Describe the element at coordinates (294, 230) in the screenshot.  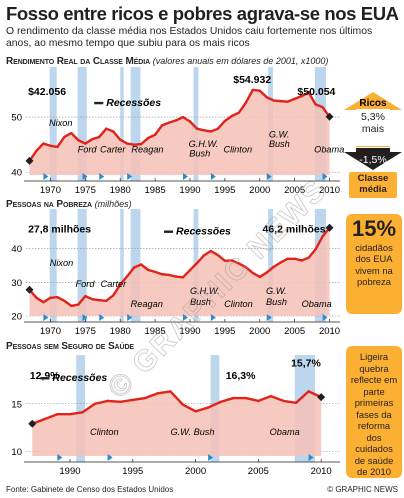
I see `data-label: 46,2 milhões` at that location.